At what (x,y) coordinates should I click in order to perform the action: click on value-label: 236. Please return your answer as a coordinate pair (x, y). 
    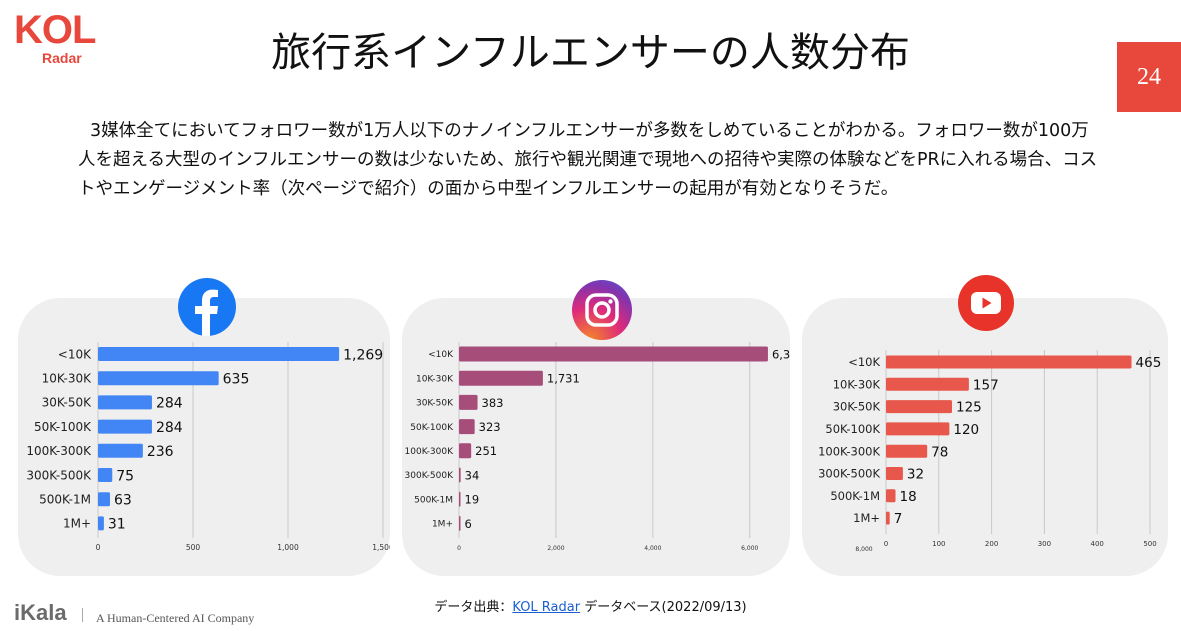
    Looking at the image, I should click on (160, 452).